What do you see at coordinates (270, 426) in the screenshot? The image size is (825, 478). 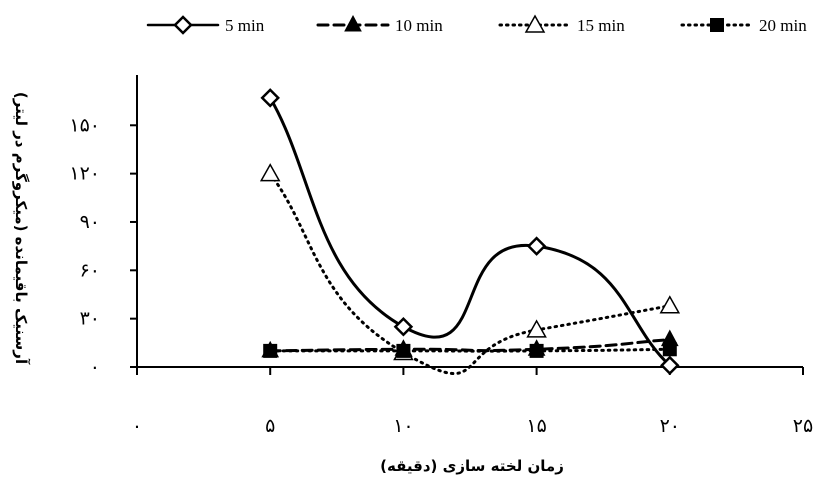 I see `x-tick-label: ۵` at bounding box center [270, 426].